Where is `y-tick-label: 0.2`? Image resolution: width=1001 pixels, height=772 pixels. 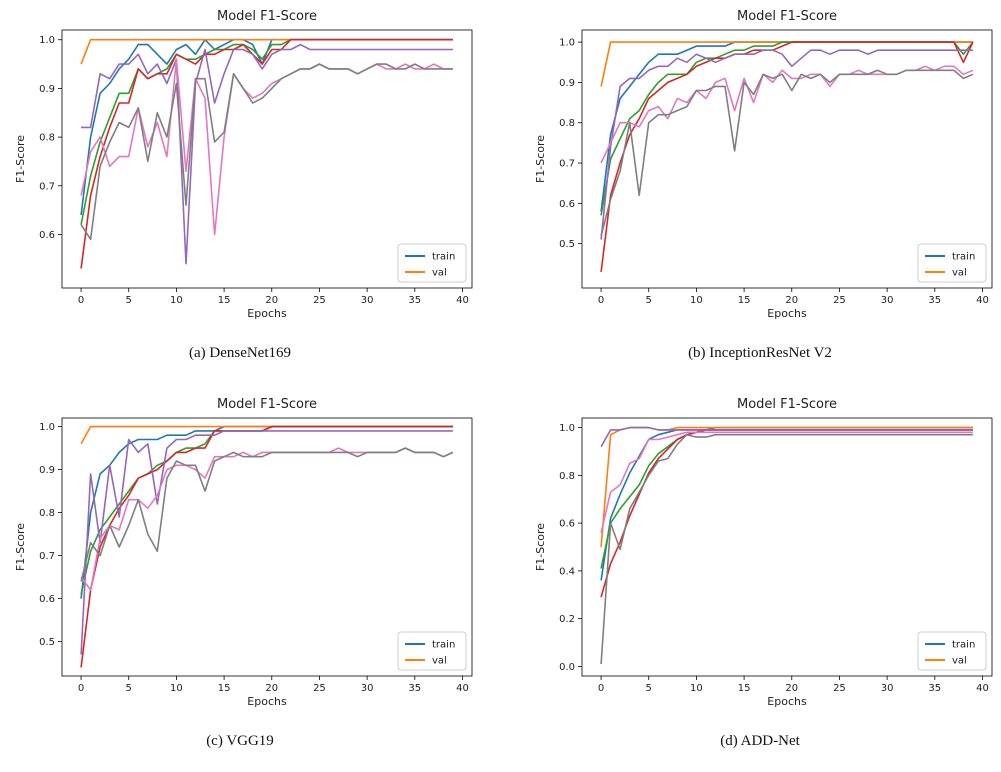
y-tick-label: 0.2 is located at coordinates (567, 619).